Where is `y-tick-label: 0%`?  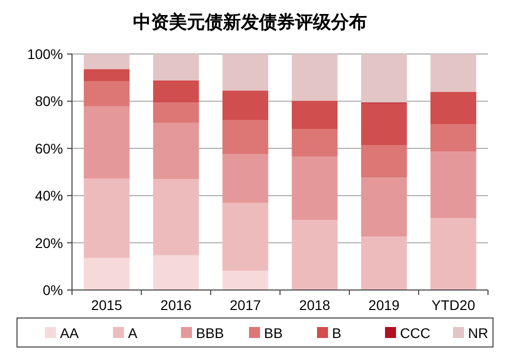 y-tick-label: 0% is located at coordinates (52, 290).